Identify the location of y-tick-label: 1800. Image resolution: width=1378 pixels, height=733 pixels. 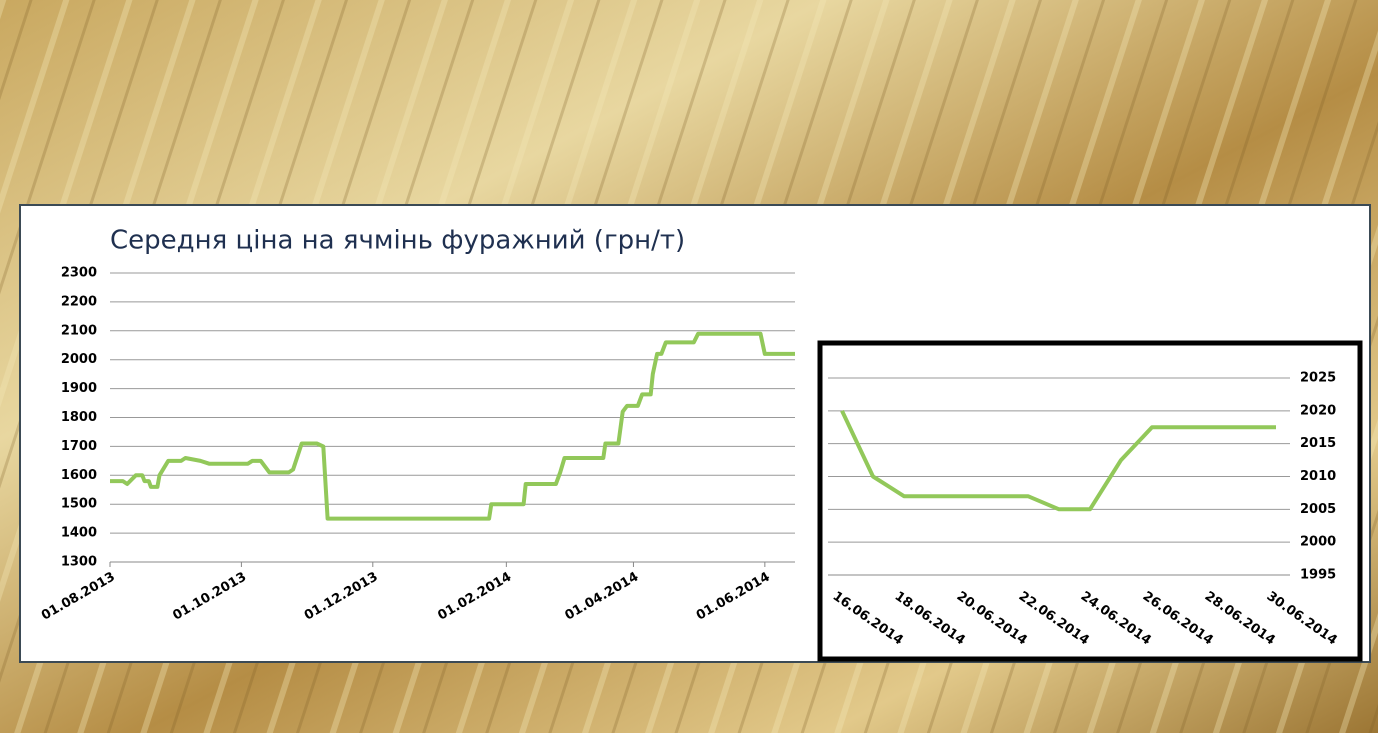
(79, 417).